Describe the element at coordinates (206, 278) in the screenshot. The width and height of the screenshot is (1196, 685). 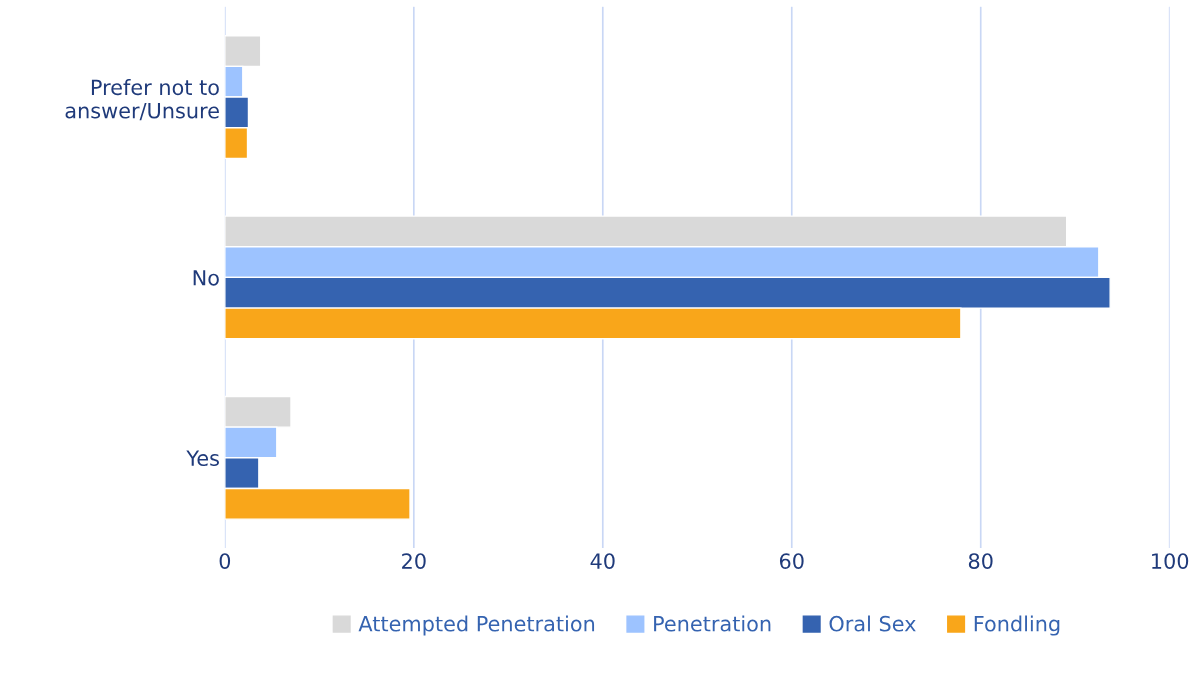
I see `y-tick-label: No` at that location.